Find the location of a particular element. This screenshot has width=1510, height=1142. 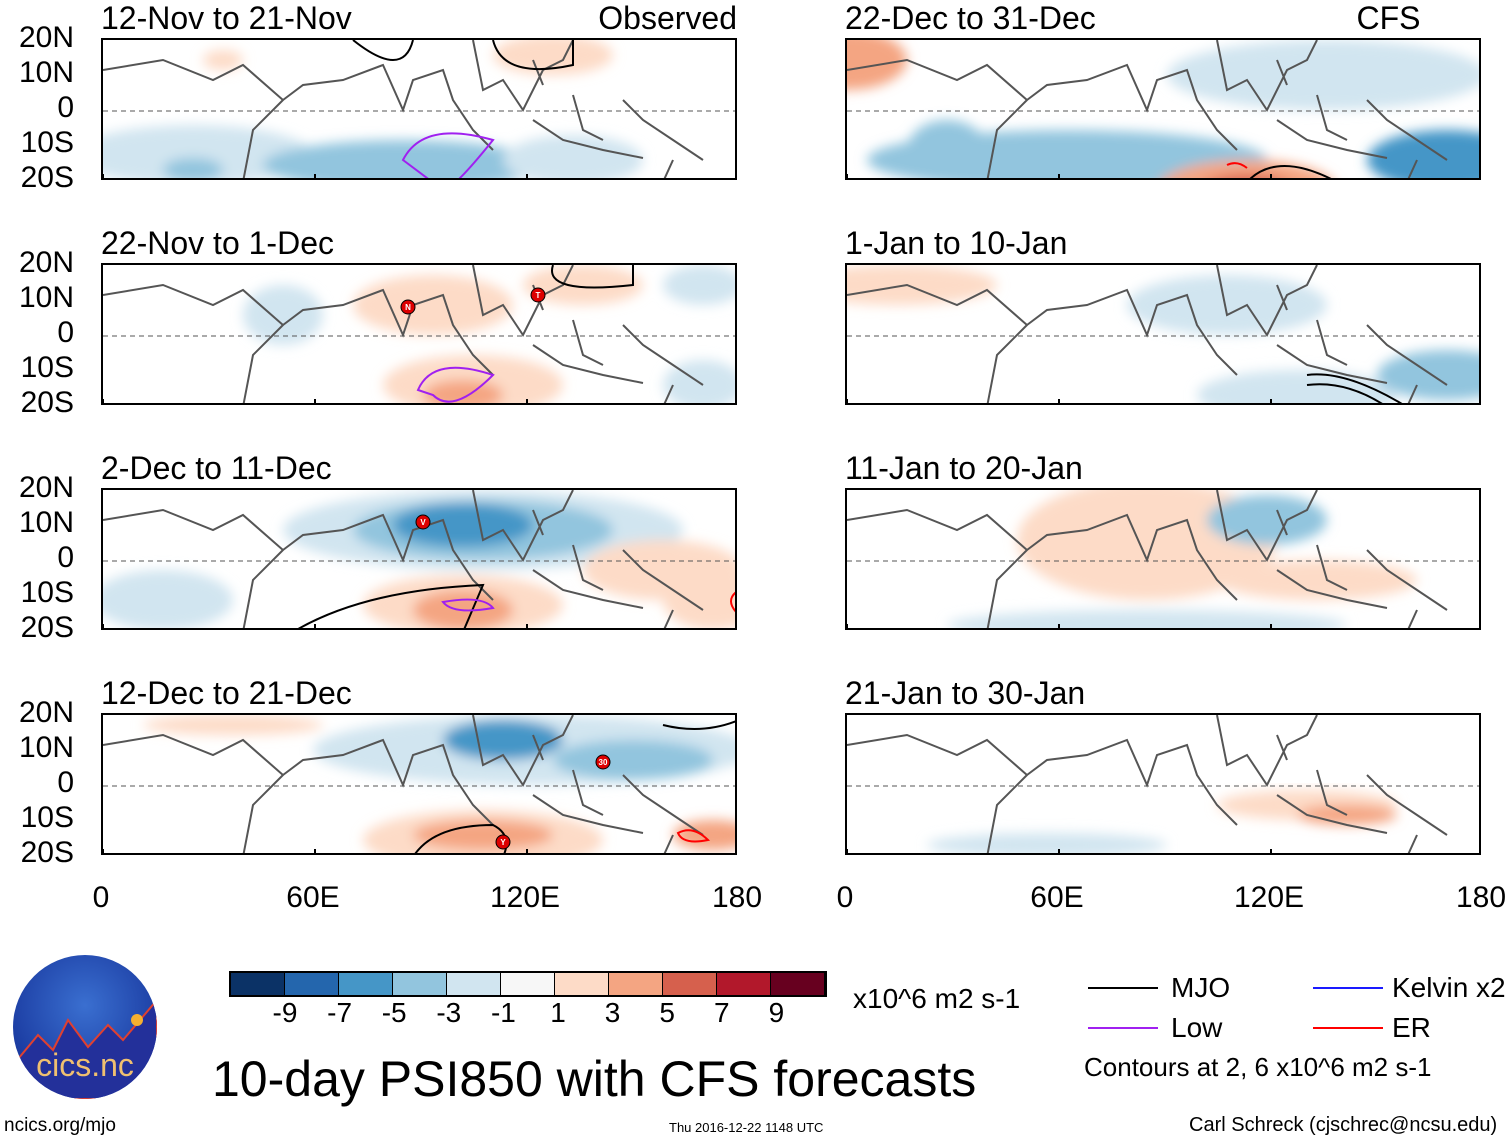

map-panel: 30 Y is located at coordinates (419, 784).